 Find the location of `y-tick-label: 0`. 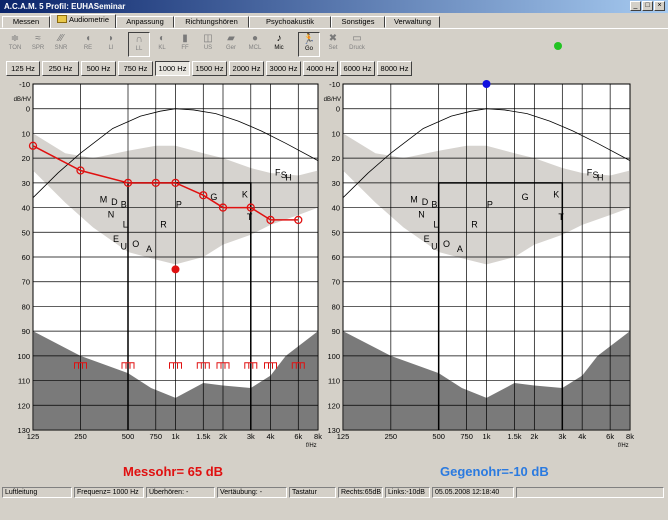

y-tick-label: 0 is located at coordinates (28, 109).